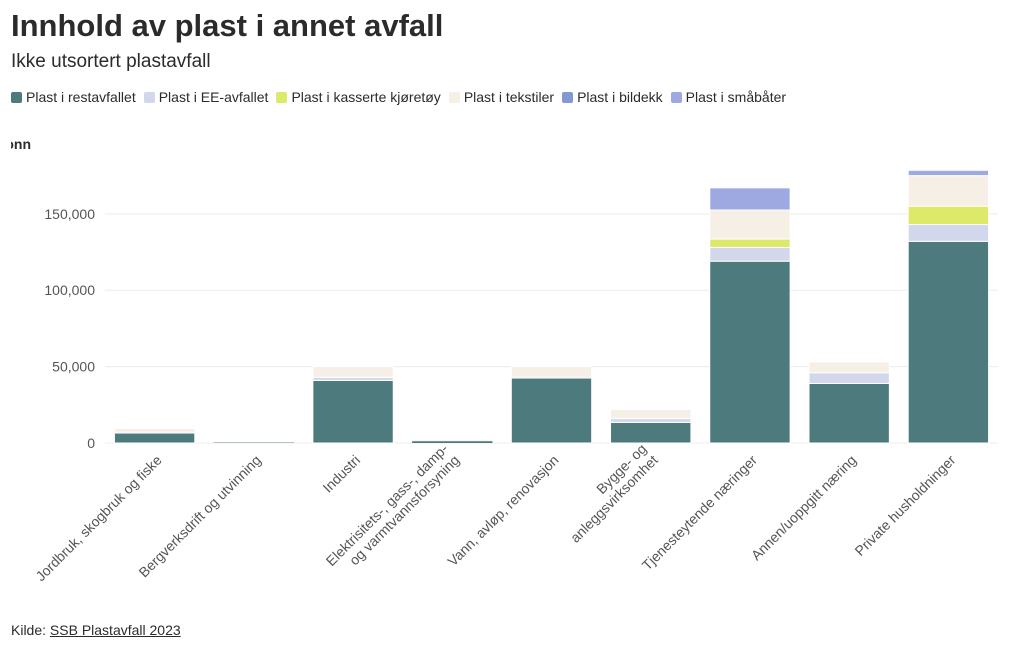 This screenshot has height=650, width=1020. What do you see at coordinates (227, 25) in the screenshot?
I see `chart-title: Innhold av plast i annet avfall` at bounding box center [227, 25].